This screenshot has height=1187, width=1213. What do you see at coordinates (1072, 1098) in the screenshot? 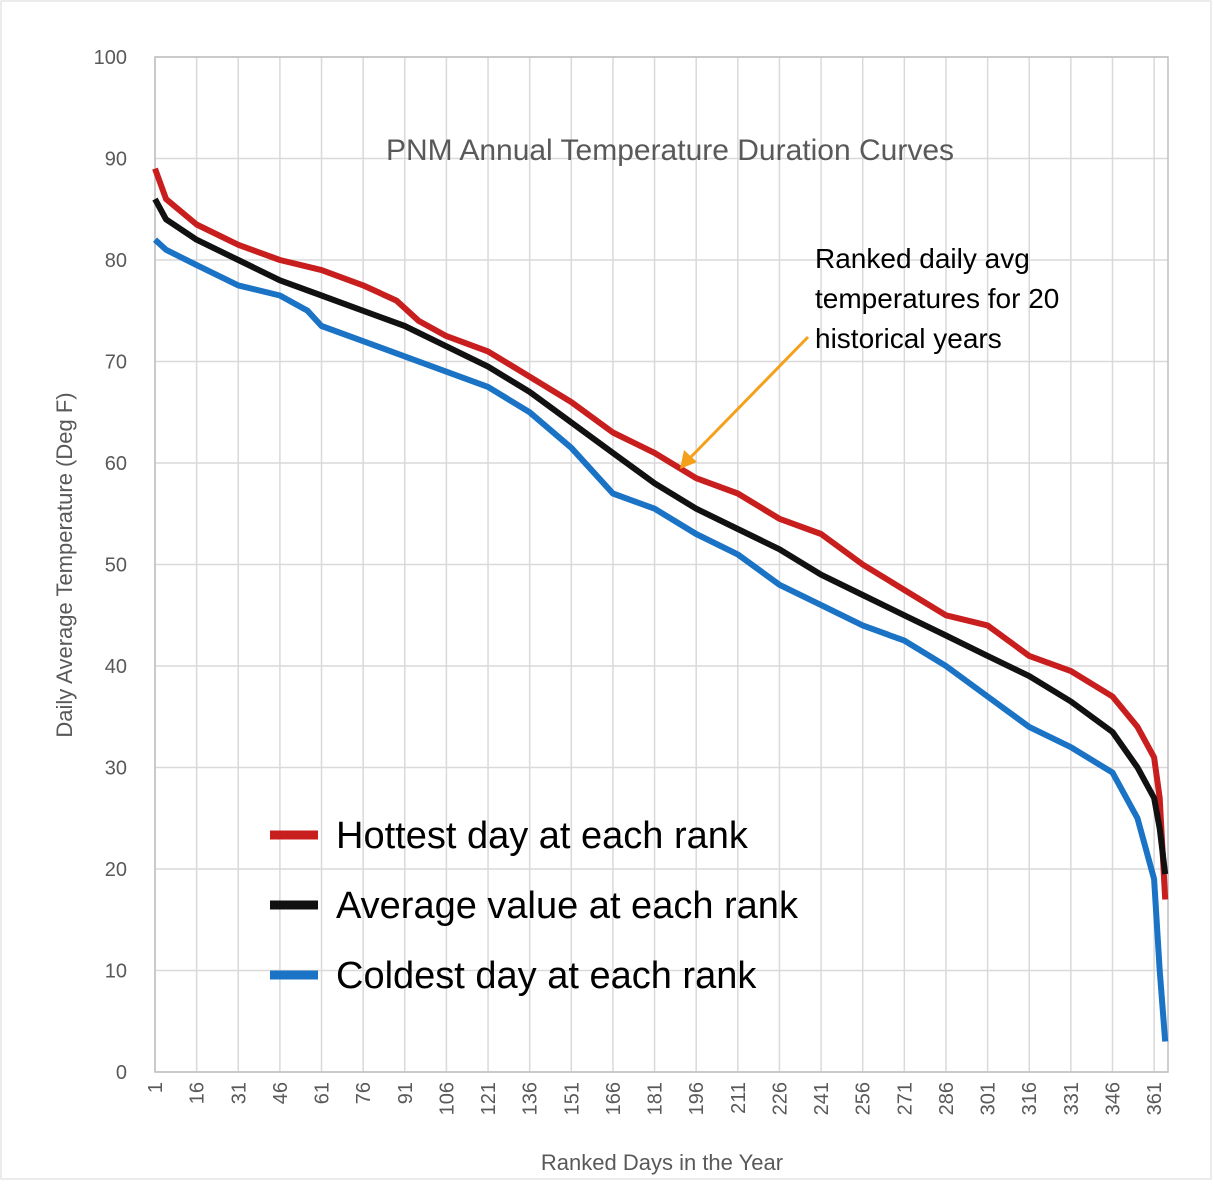
I see `x-tick-label: 331` at bounding box center [1072, 1098].